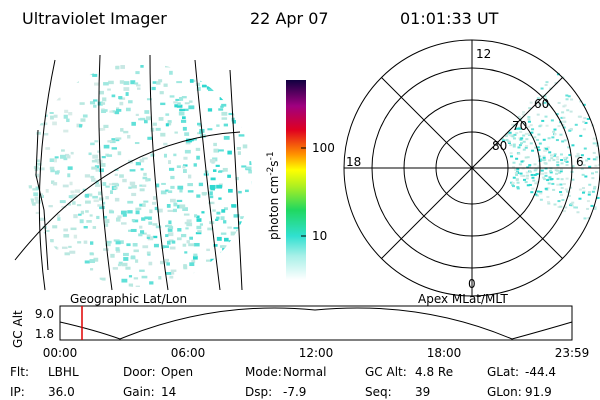 Image resolution: width=600 pixels, height=400 pixels. Describe the element at coordinates (499, 146) in the screenshot. I see `mlat-label: 80` at that location.